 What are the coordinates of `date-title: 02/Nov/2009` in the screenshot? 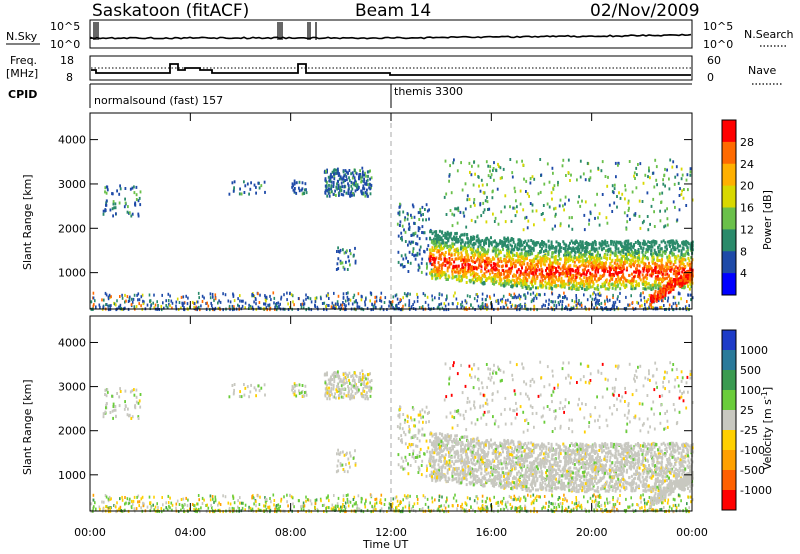 It's located at (645, 11).